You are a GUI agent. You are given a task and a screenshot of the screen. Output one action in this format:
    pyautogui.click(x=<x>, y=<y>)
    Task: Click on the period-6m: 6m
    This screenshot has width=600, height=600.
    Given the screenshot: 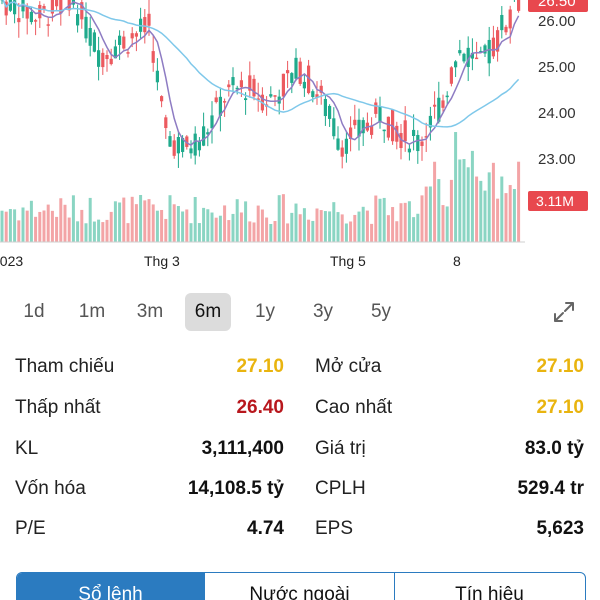 What is the action you would take?
    pyautogui.click(x=208, y=312)
    